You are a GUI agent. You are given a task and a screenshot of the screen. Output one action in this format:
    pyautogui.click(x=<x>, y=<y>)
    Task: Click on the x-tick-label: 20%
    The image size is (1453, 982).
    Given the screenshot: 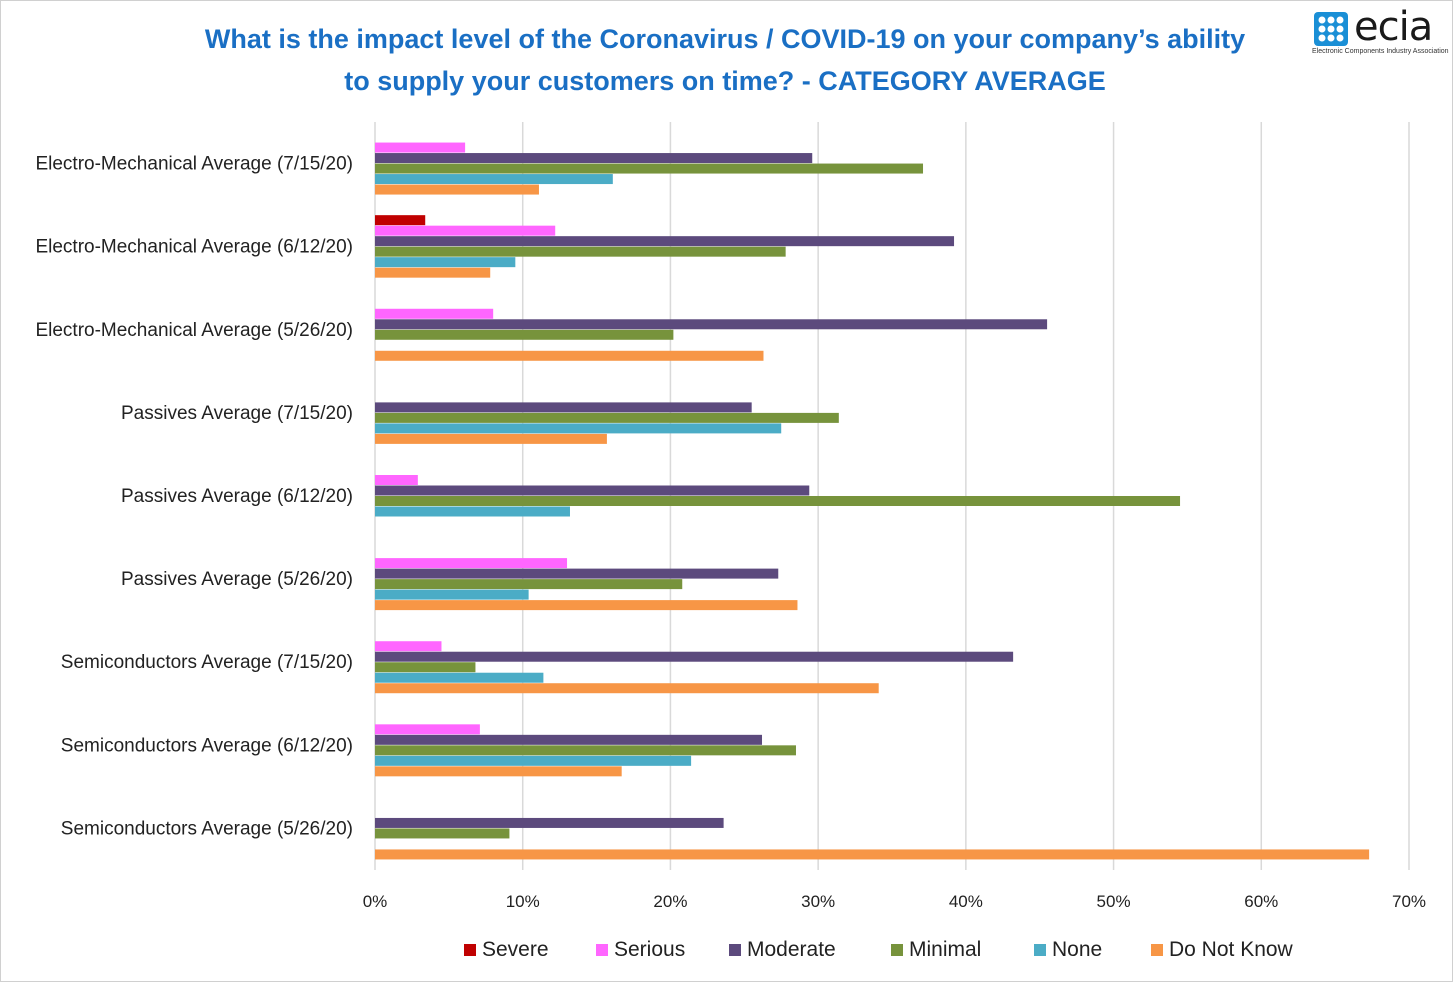 What is the action you would take?
    pyautogui.click(x=670, y=901)
    